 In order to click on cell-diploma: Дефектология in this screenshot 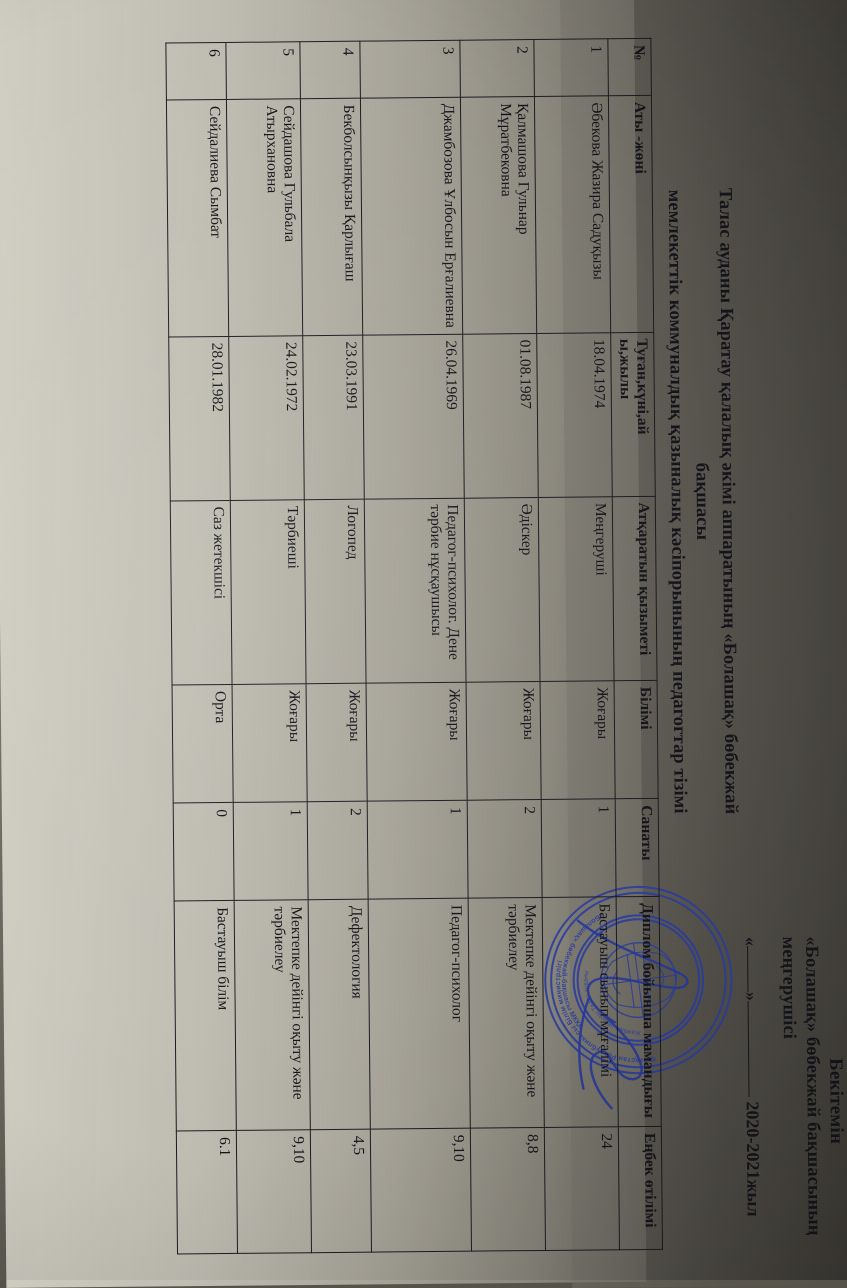, I will do `click(339, 1014)`.